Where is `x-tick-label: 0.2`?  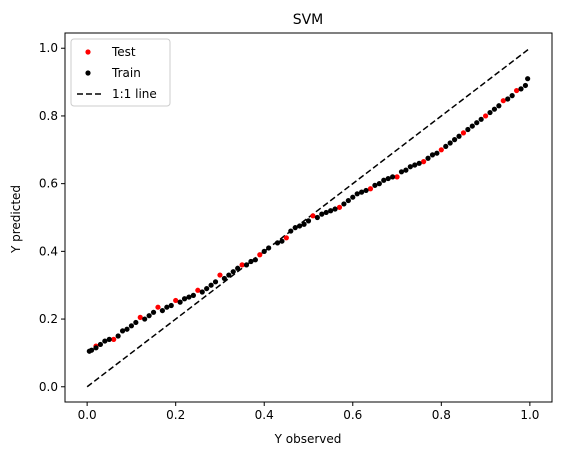 x-tick-label: 0.2 is located at coordinates (175, 415).